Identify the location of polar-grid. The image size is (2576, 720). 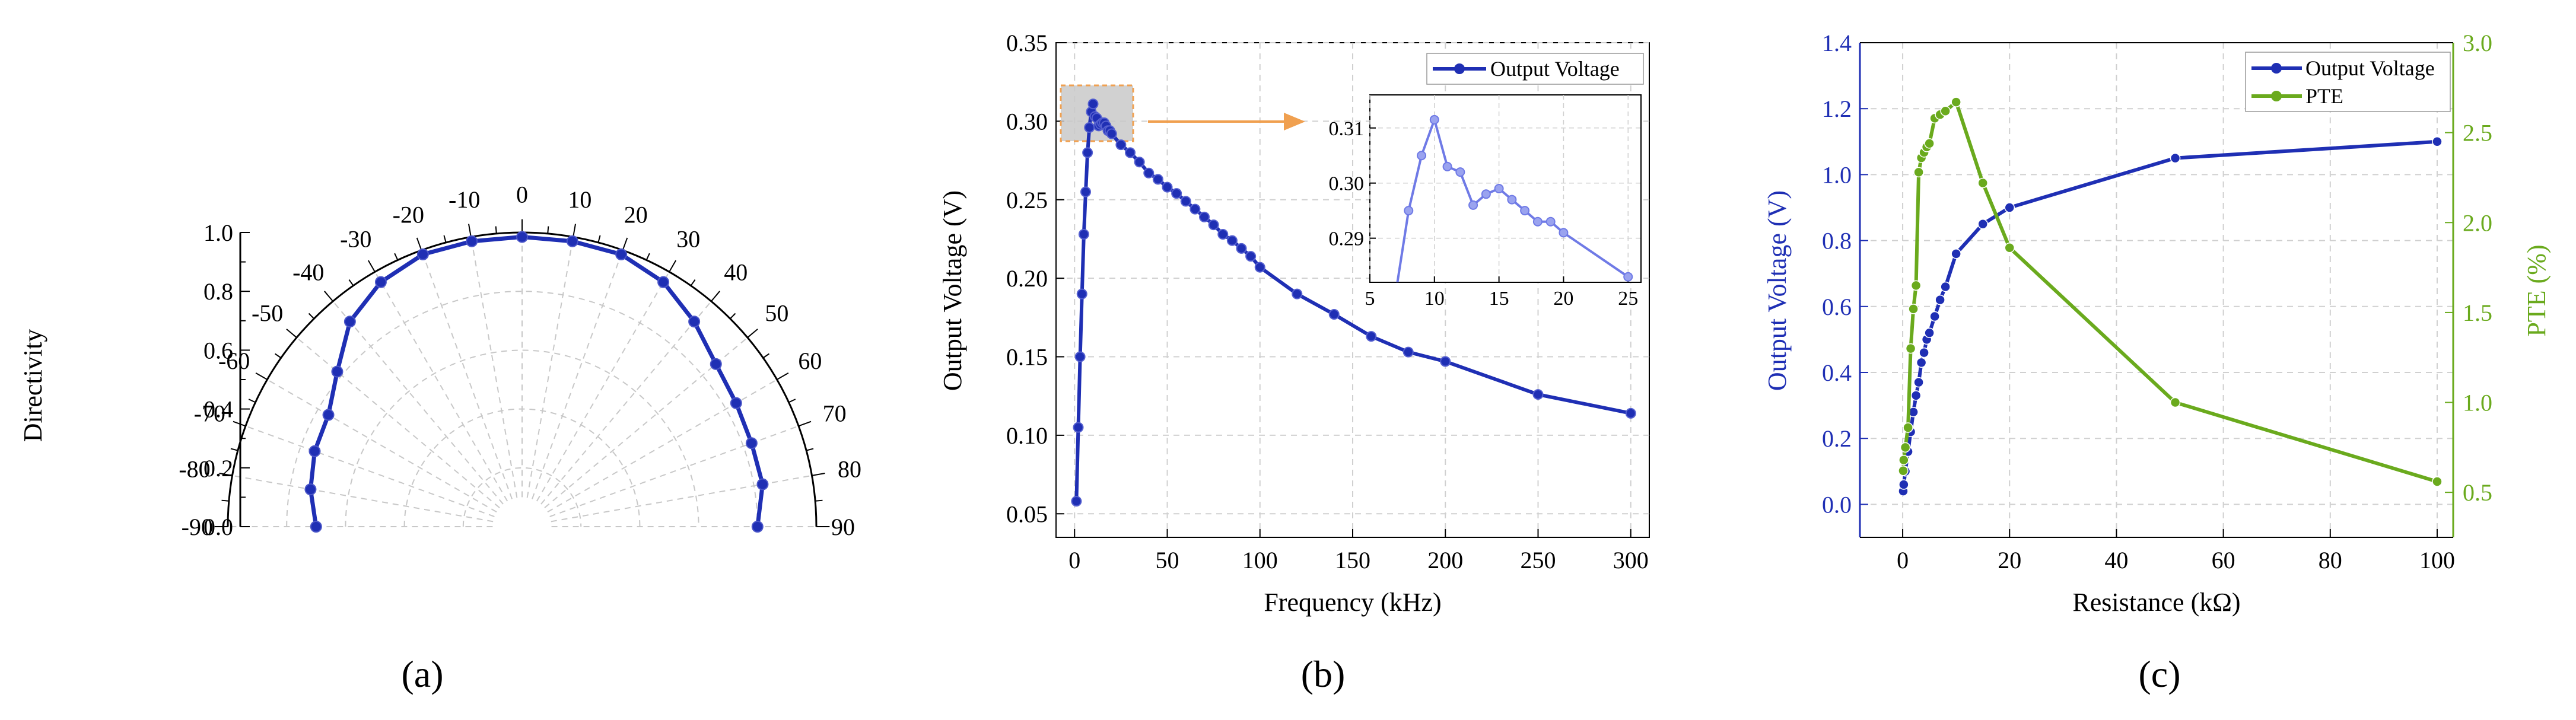
(522, 379).